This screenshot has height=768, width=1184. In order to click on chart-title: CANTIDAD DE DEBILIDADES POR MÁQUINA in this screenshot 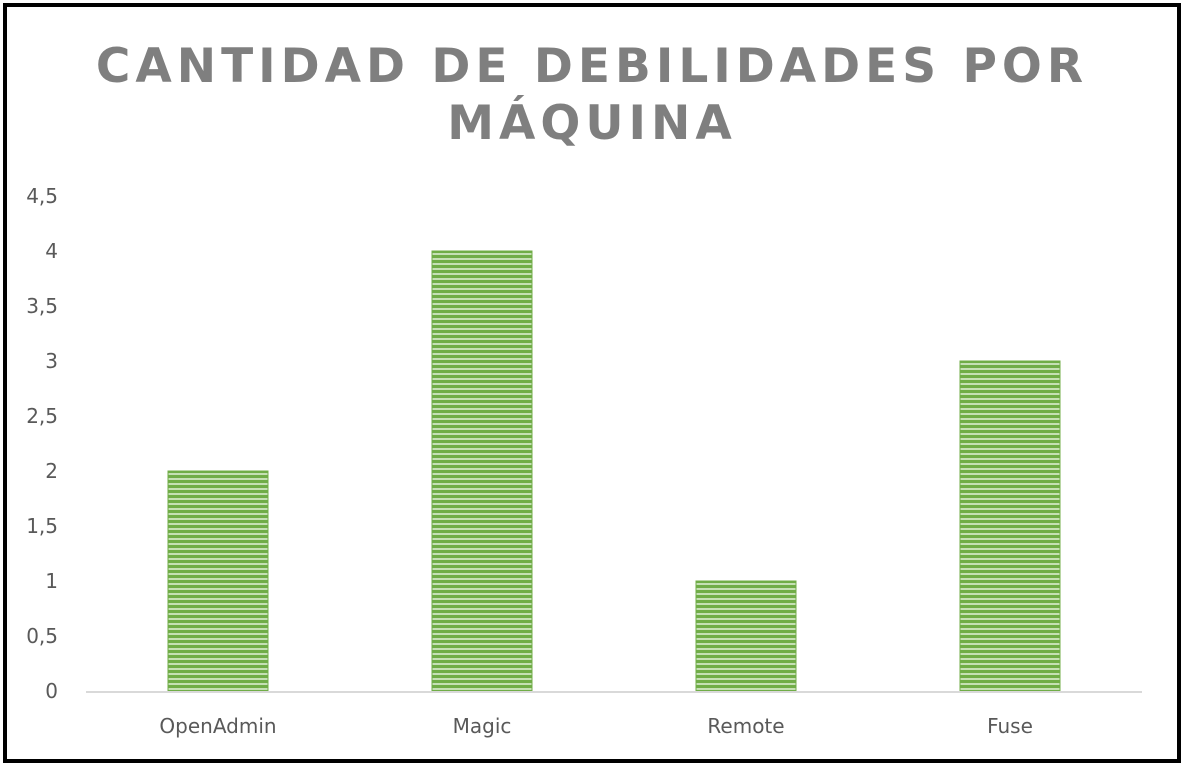, I will do `click(592, 95)`.